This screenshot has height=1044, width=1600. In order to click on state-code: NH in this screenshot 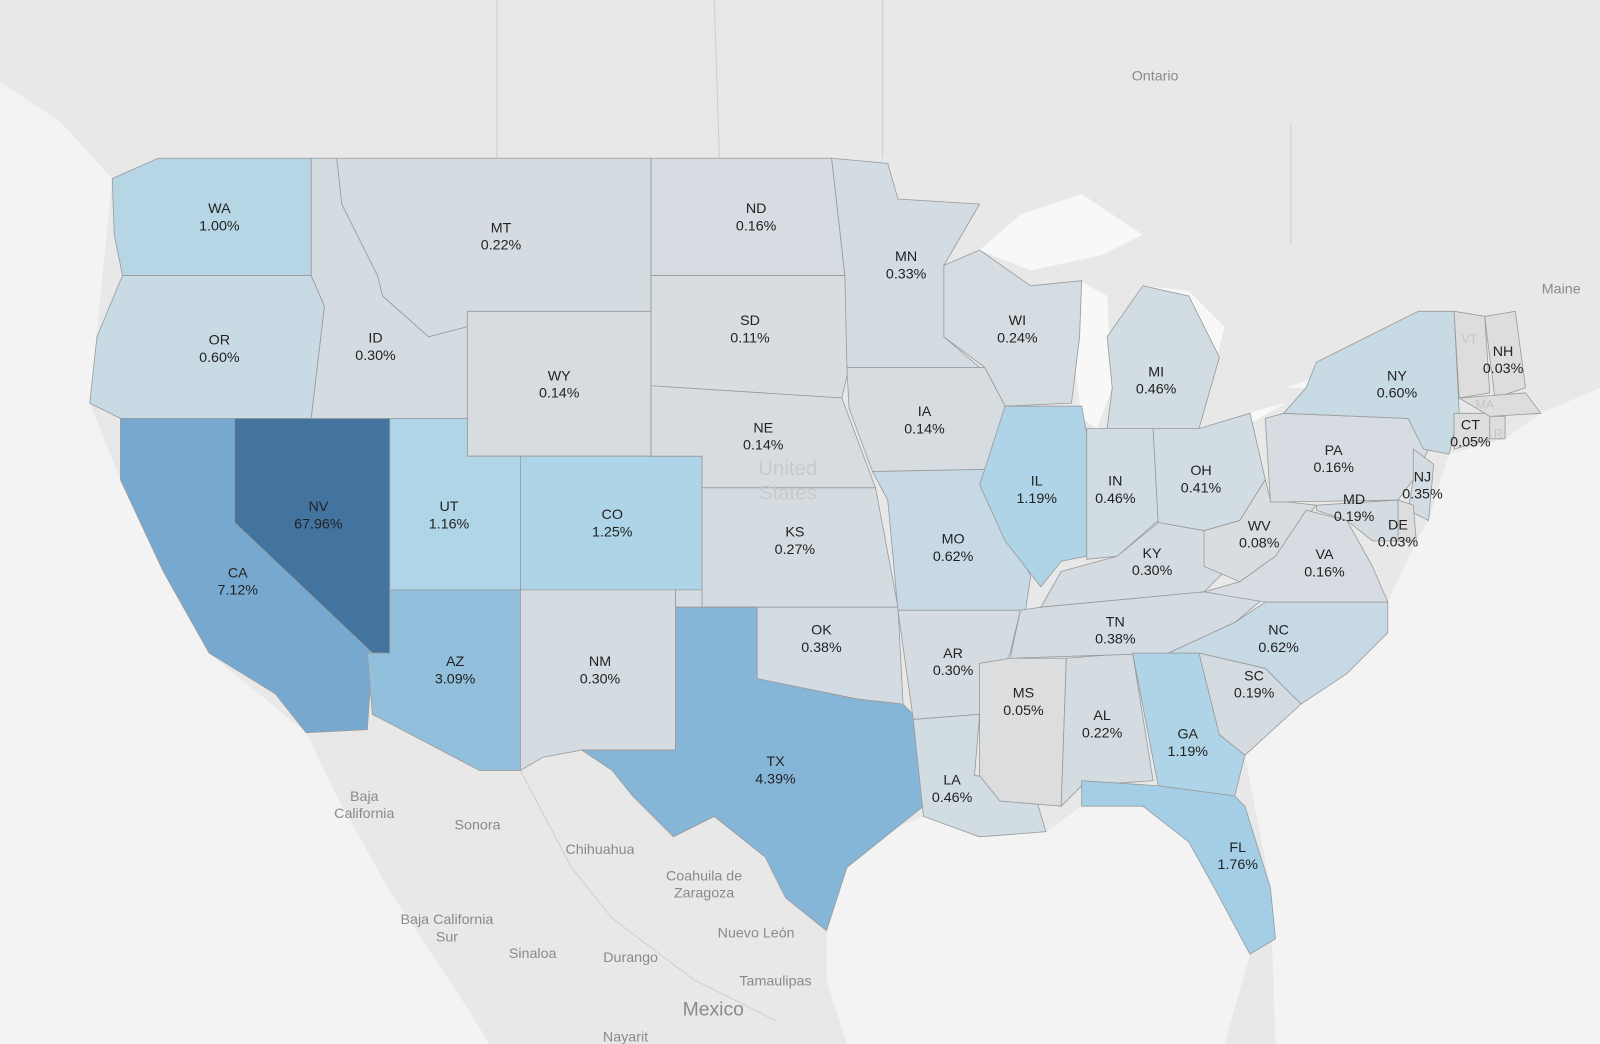, I will do `click(1503, 352)`.